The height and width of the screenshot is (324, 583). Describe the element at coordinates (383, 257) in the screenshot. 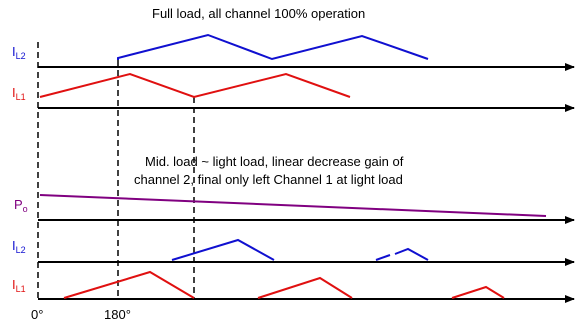

I see `il2-bottom-waveform-2a` at that location.